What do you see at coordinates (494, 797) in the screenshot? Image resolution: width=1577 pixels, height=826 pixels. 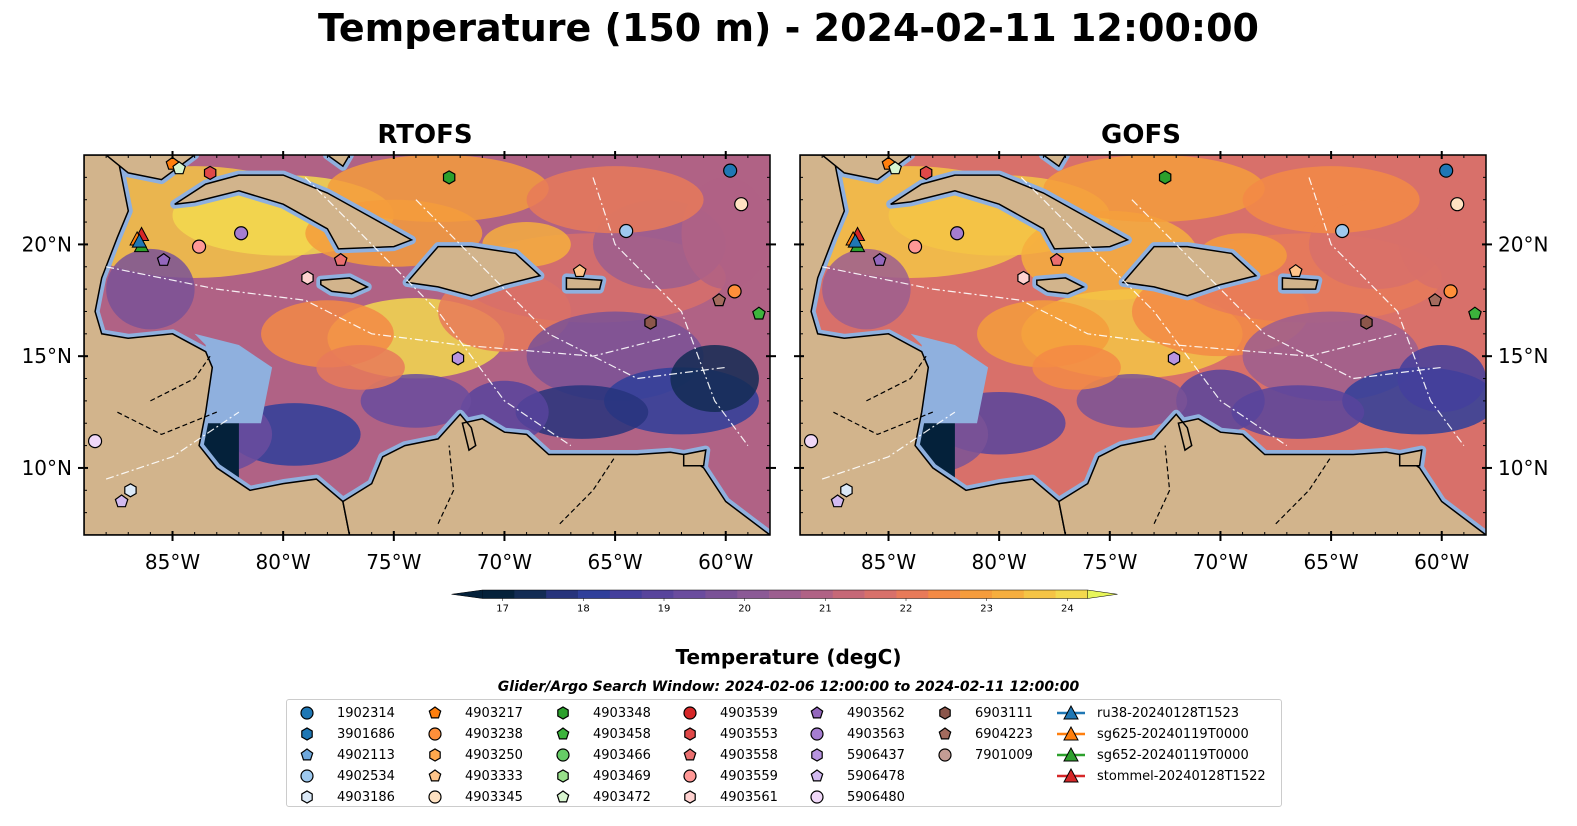 I see `legend-item-label: 4903345` at bounding box center [494, 797].